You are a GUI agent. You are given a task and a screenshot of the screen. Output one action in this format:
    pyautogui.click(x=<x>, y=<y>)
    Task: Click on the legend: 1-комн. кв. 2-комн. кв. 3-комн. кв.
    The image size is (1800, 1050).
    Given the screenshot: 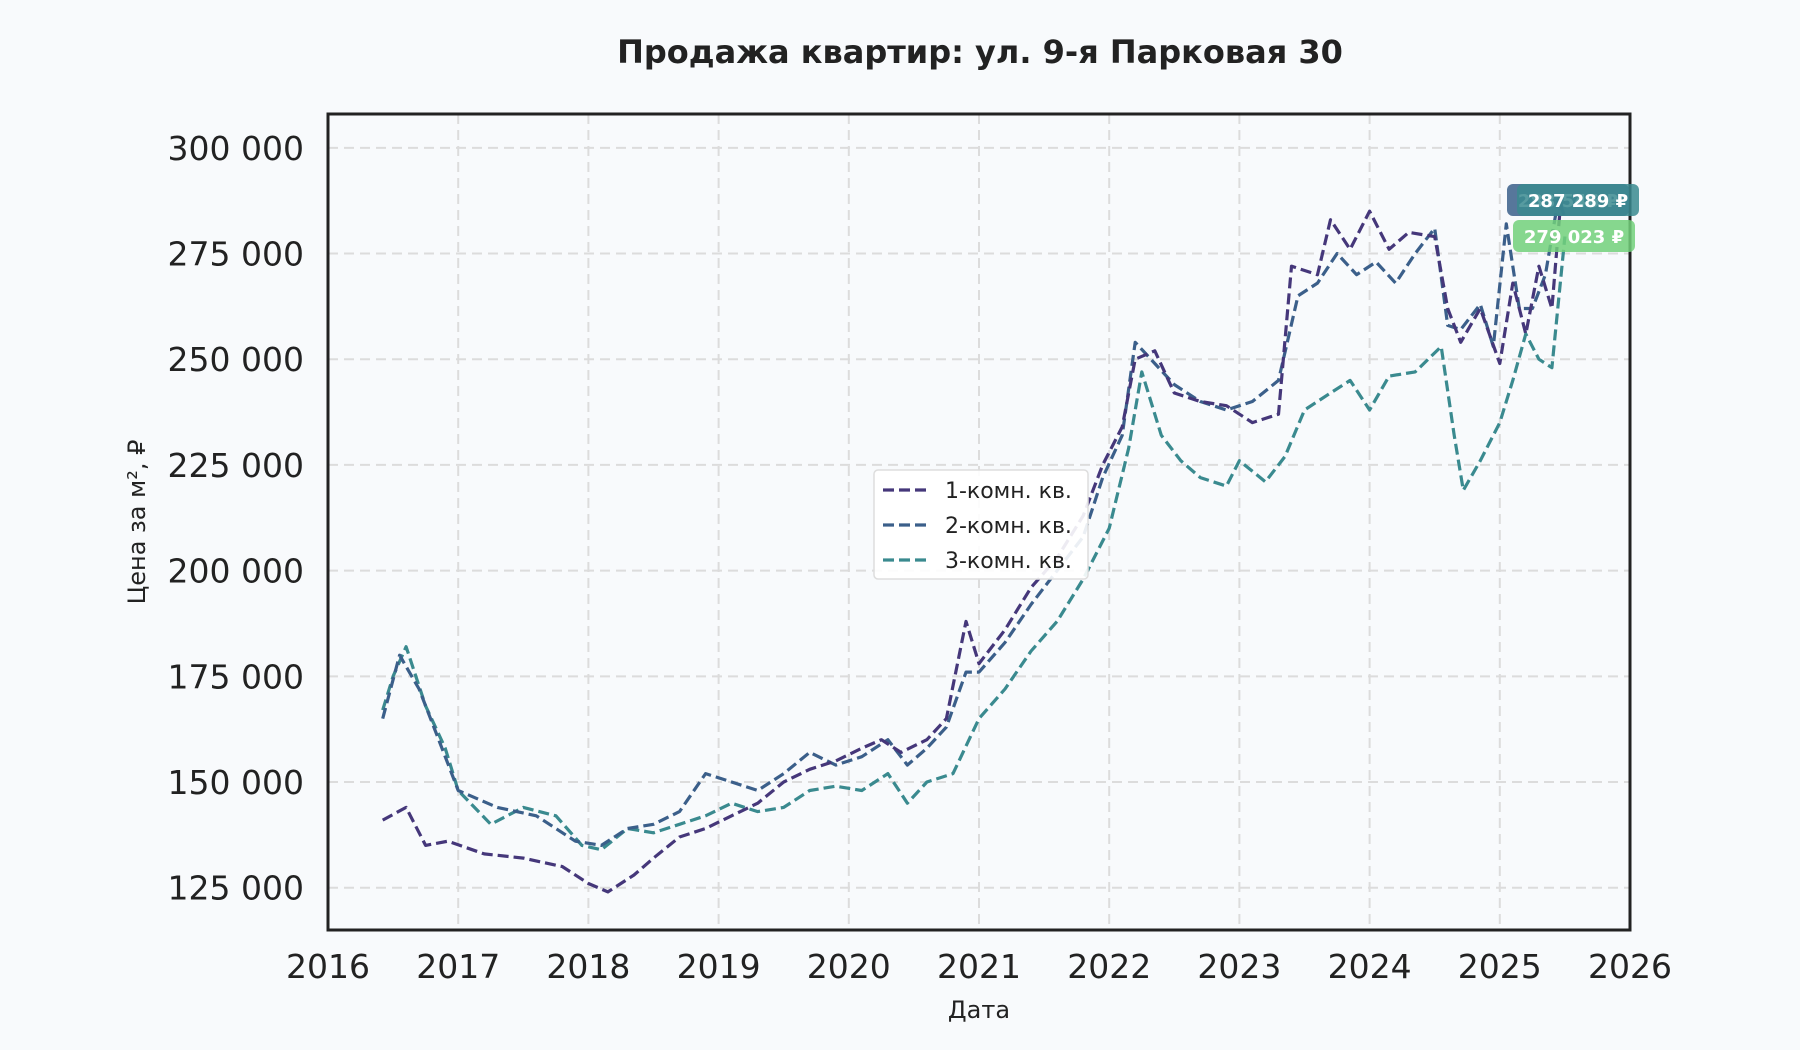 What is the action you would take?
    pyautogui.click(x=981, y=524)
    